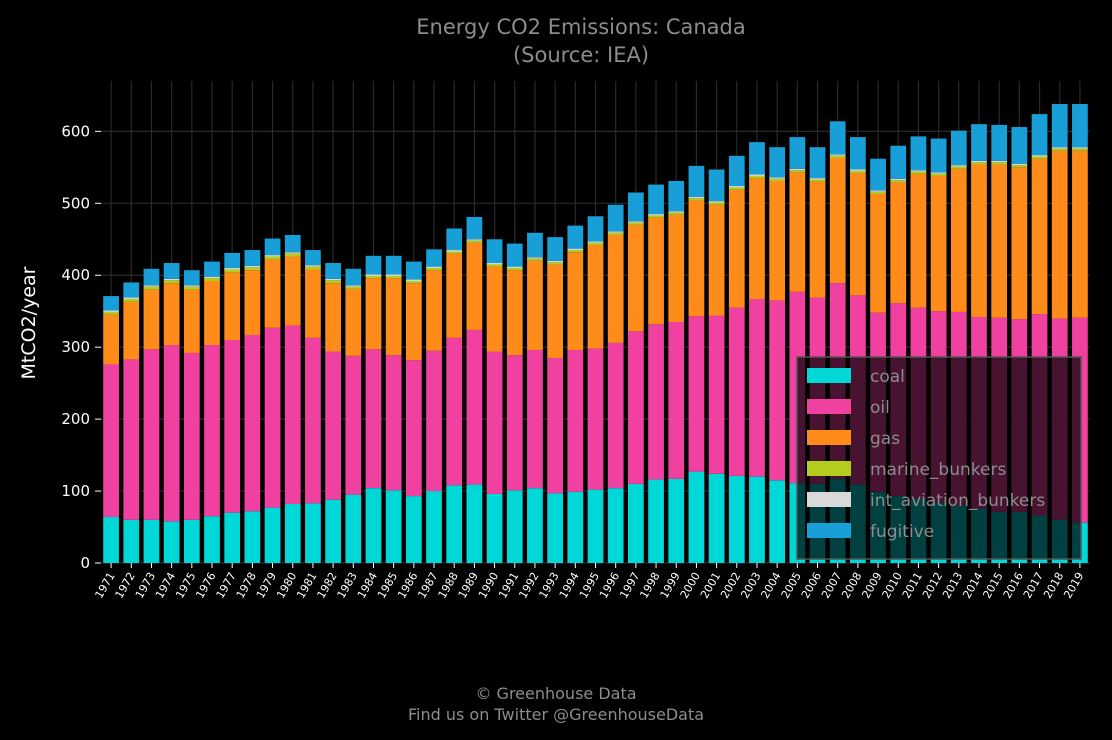 The height and width of the screenshot is (740, 1112). What do you see at coordinates (656, 215) in the screenshot?
I see `bar-int_aviation_bunkers-1998` at bounding box center [656, 215].